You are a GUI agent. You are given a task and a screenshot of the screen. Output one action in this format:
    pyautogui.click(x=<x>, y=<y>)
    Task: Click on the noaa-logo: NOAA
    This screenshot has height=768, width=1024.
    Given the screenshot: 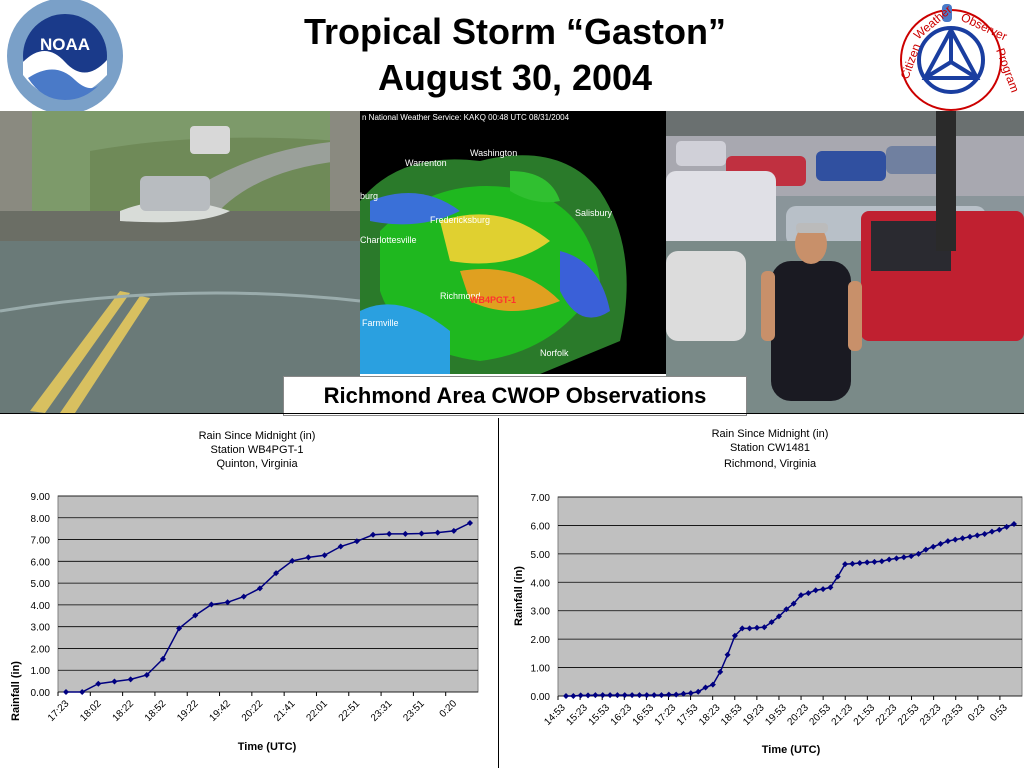 What is the action you would take?
    pyautogui.click(x=65, y=56)
    